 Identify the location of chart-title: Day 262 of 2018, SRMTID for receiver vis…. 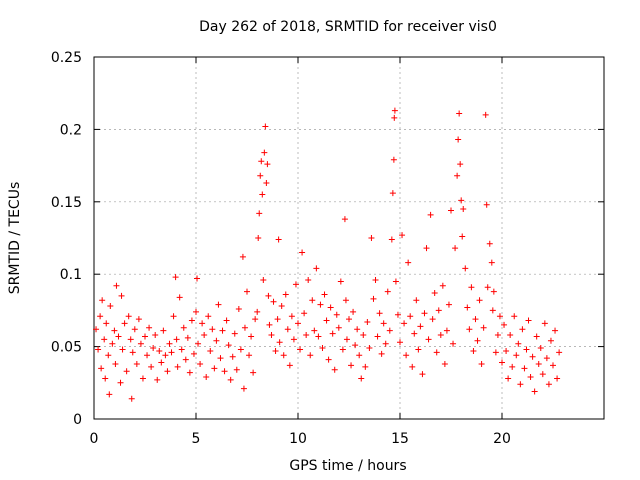
(348, 27).